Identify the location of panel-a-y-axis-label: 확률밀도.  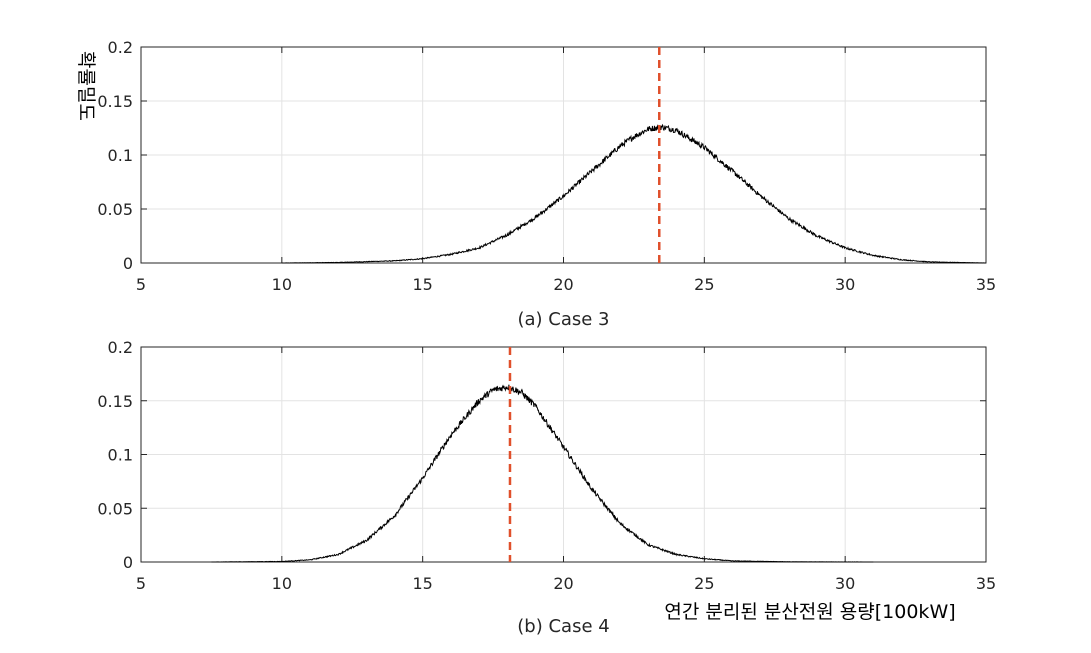
(86, 86).